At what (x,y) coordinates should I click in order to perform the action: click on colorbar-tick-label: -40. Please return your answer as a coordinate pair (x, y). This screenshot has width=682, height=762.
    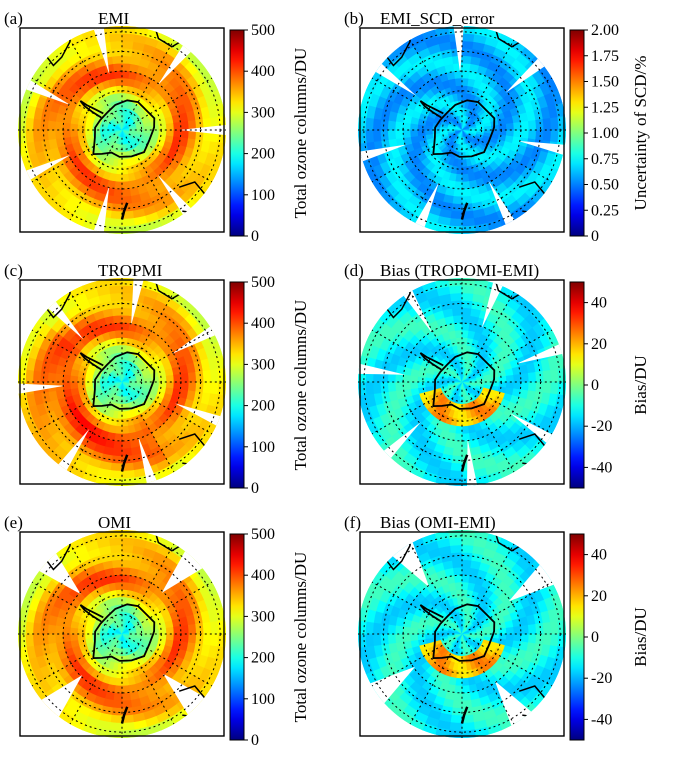
    Looking at the image, I should click on (601, 719).